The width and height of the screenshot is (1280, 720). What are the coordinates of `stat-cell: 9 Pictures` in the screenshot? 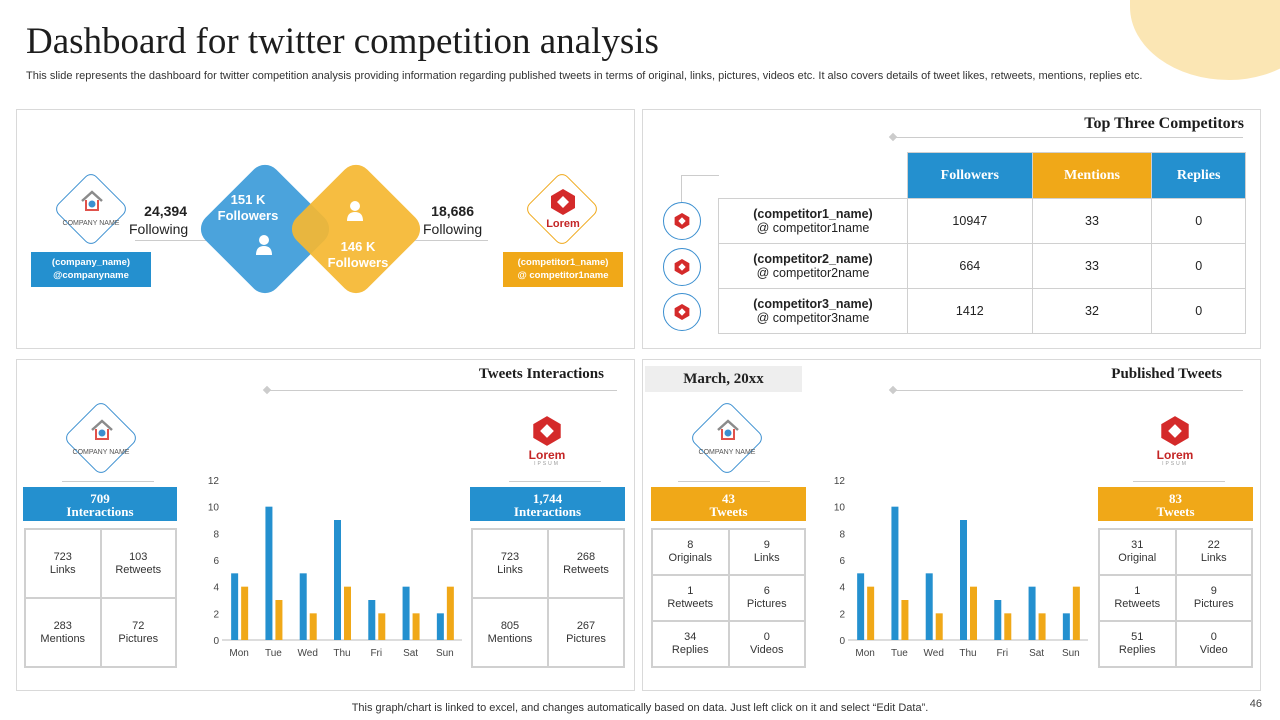 It's located at (1213, 598).